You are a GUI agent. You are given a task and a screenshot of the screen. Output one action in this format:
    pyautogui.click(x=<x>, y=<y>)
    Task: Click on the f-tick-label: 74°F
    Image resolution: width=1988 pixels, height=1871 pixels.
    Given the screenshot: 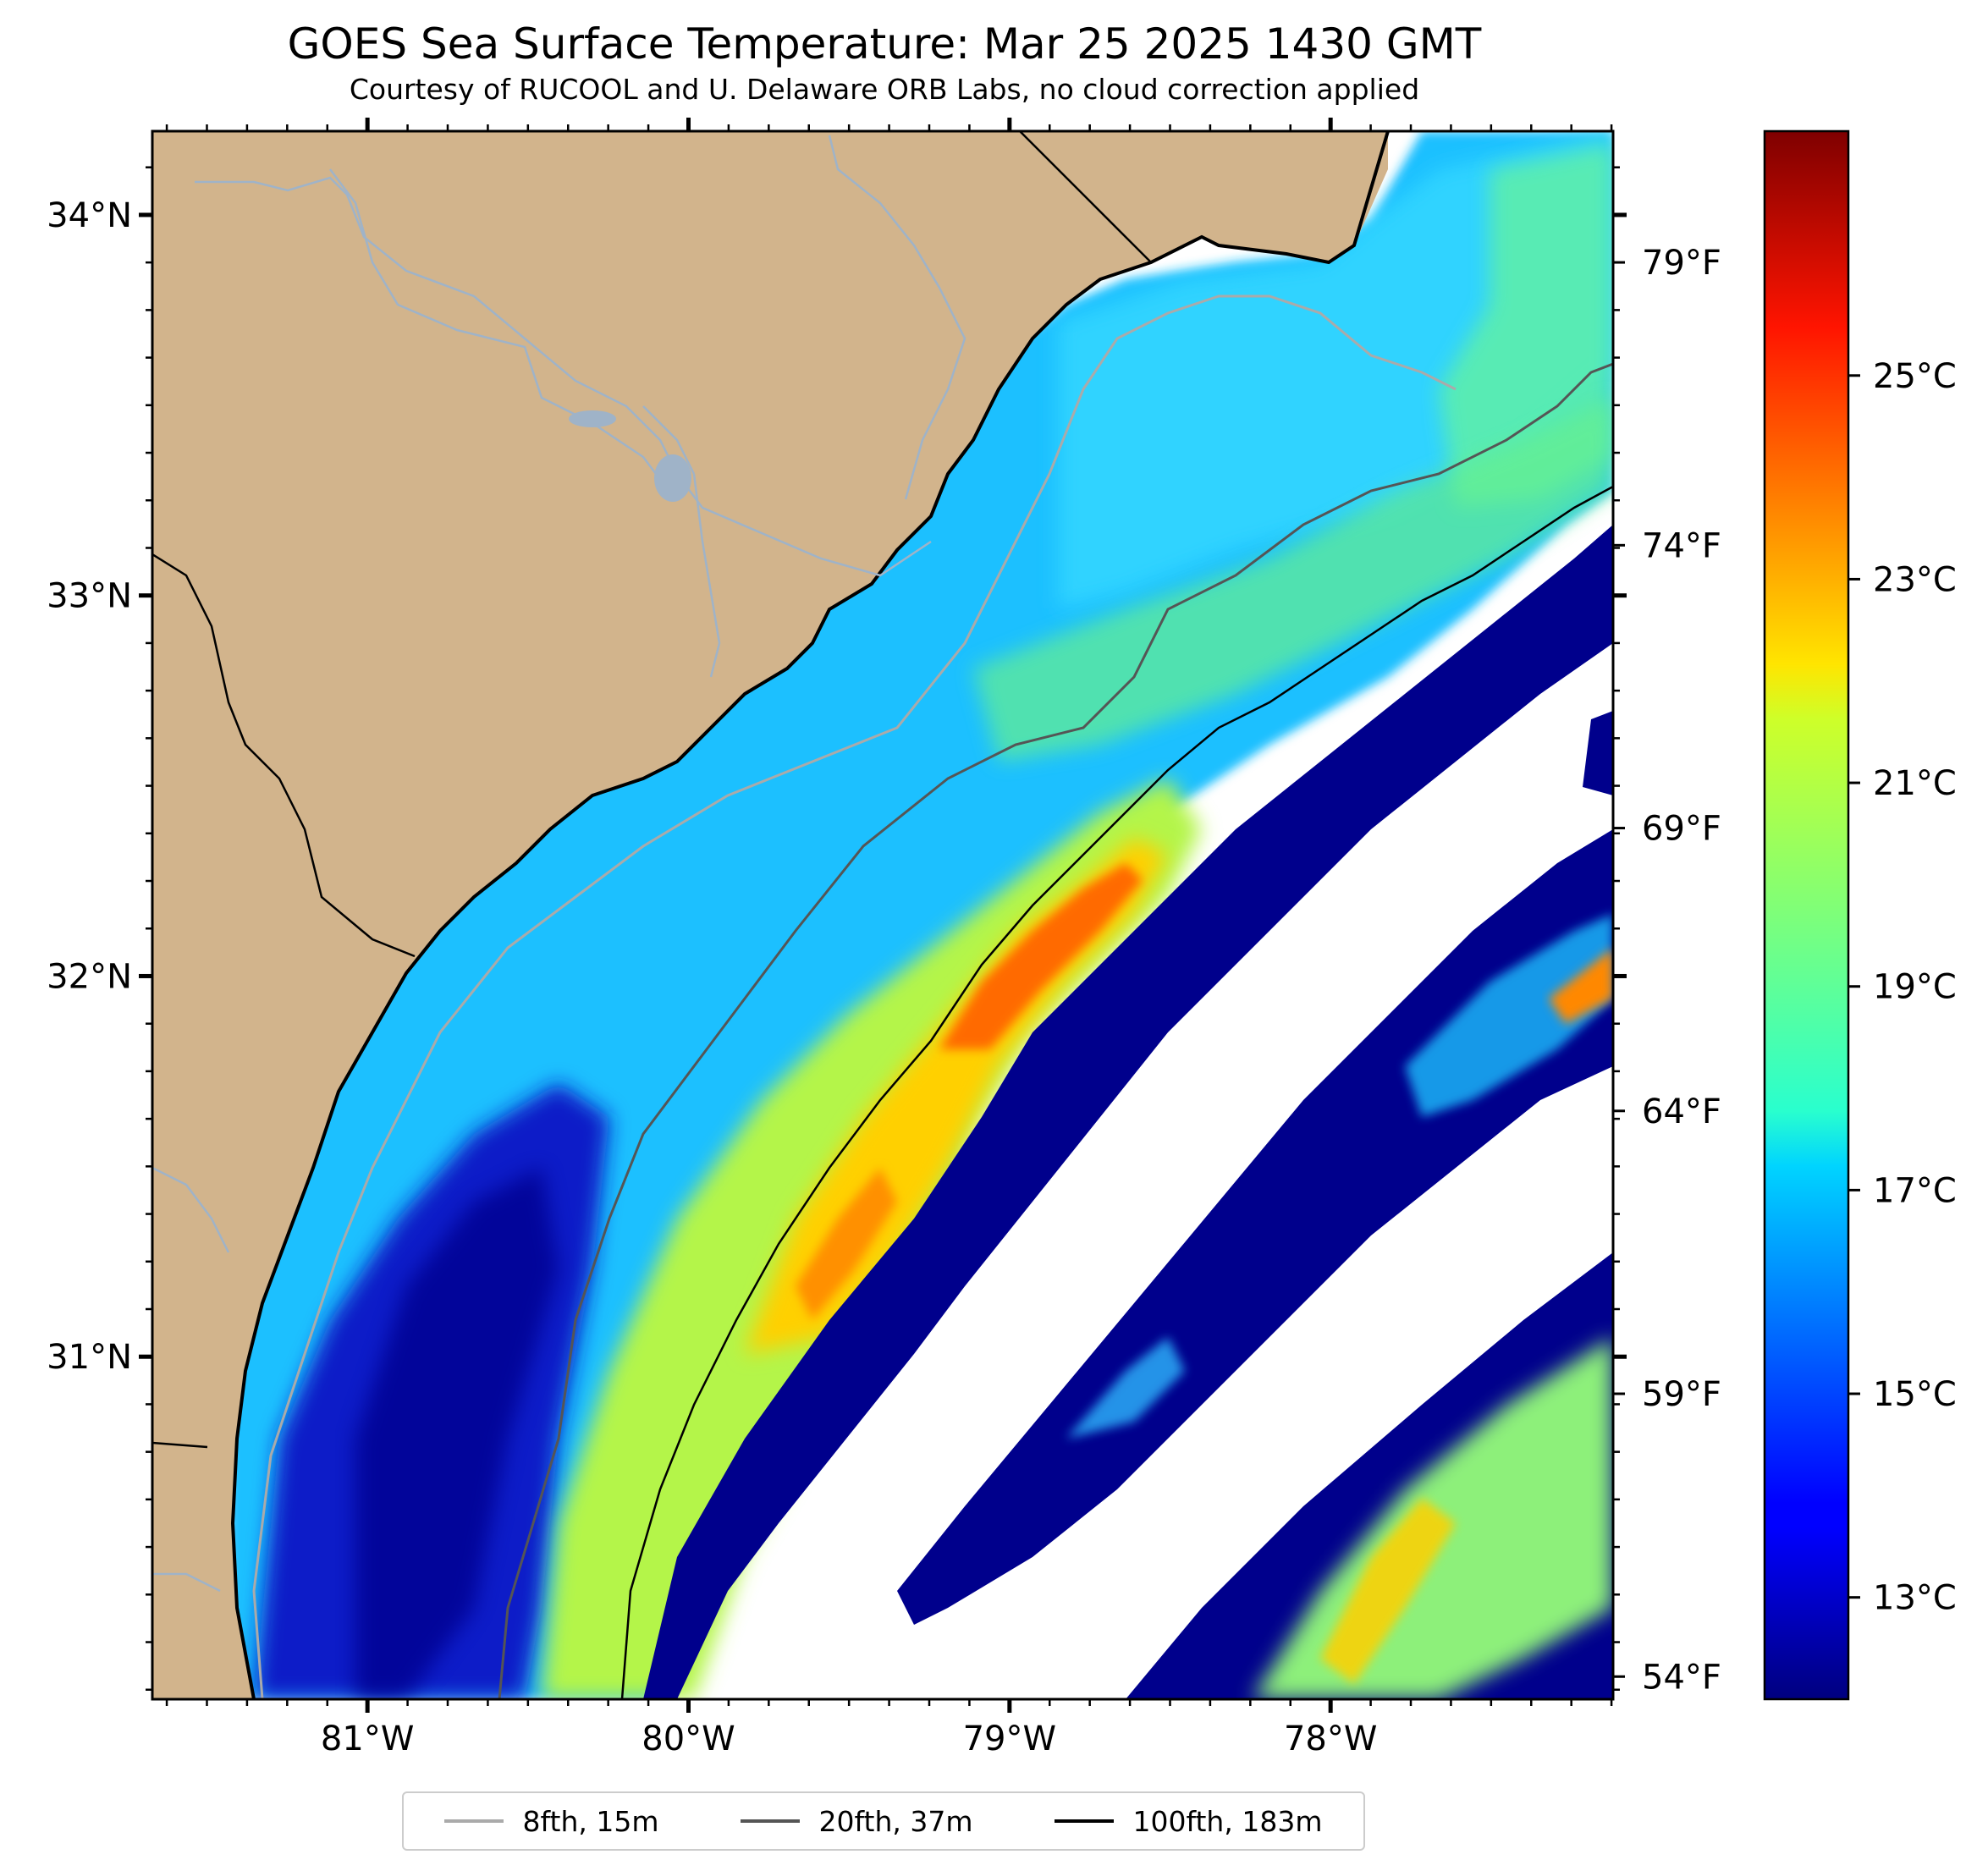 What is the action you would take?
    pyautogui.click(x=1681, y=546)
    